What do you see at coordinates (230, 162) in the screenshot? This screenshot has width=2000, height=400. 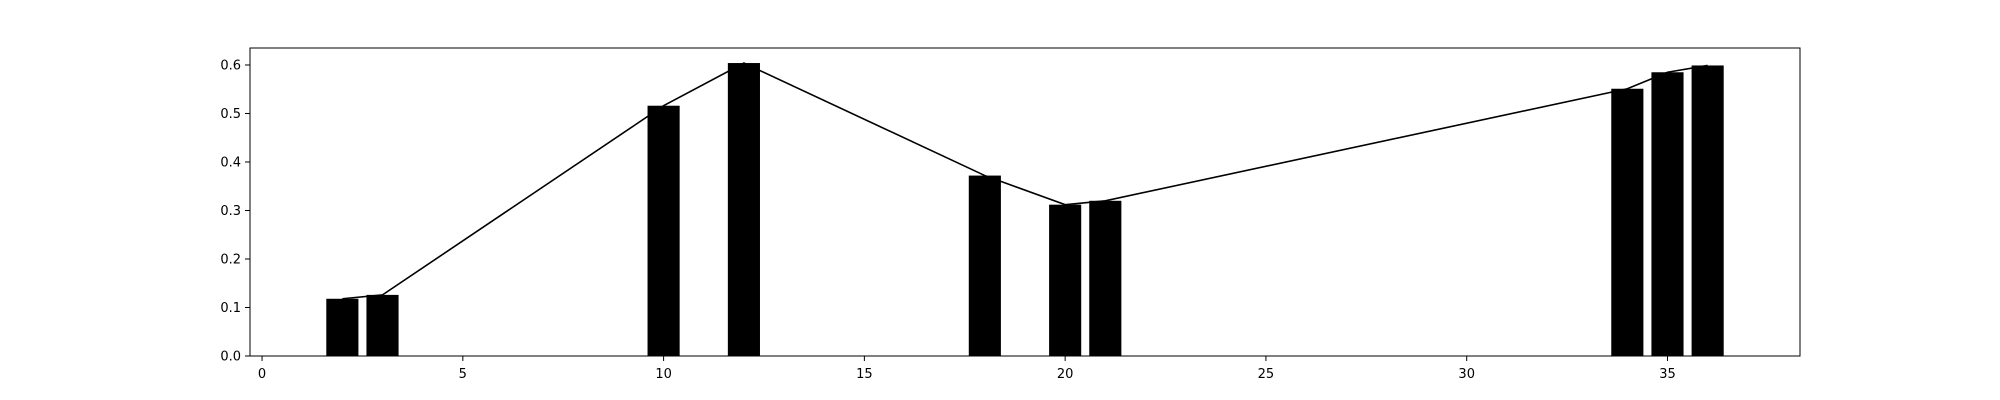 I see `y-tick-label: 0.4` at bounding box center [230, 162].